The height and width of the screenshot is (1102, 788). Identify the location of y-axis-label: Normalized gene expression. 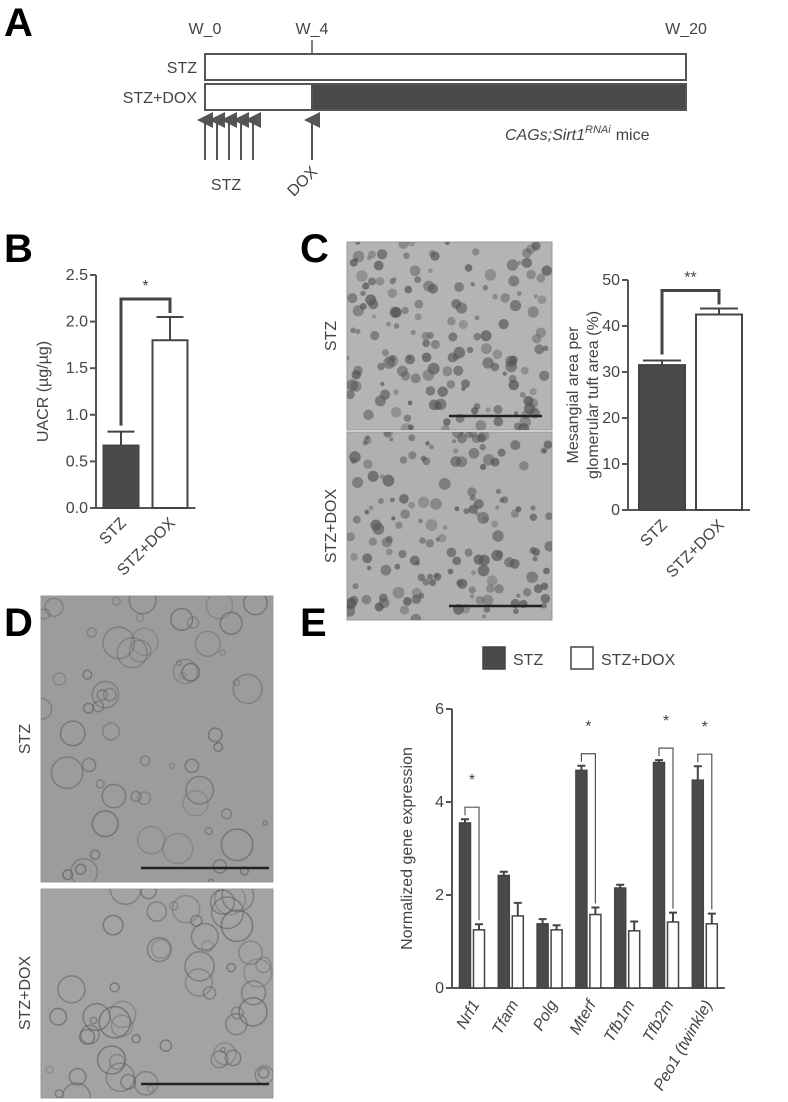
(407, 848).